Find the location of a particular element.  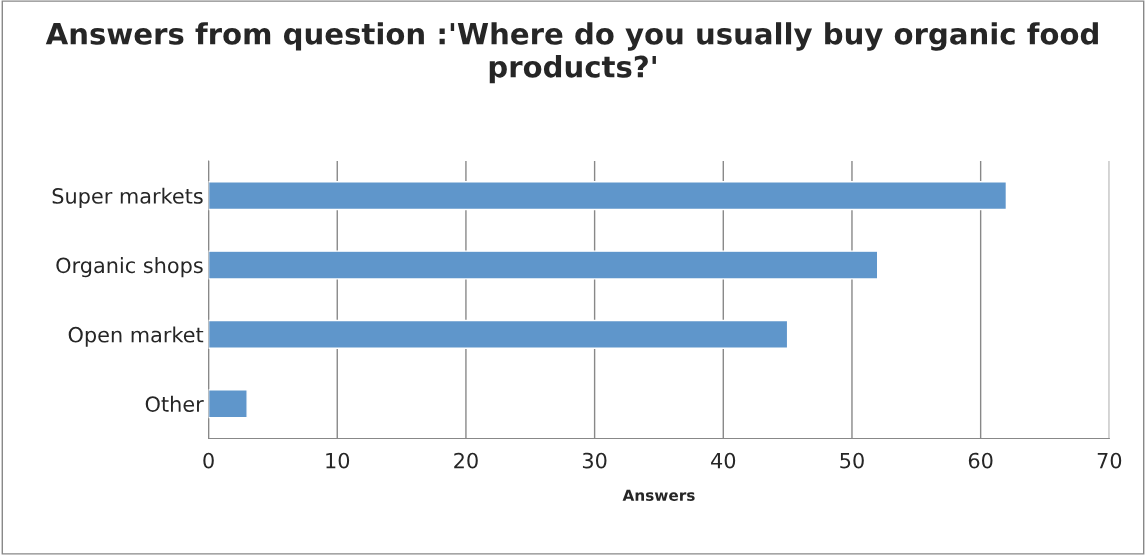

x-axis-title: Answers is located at coordinates (658, 495).